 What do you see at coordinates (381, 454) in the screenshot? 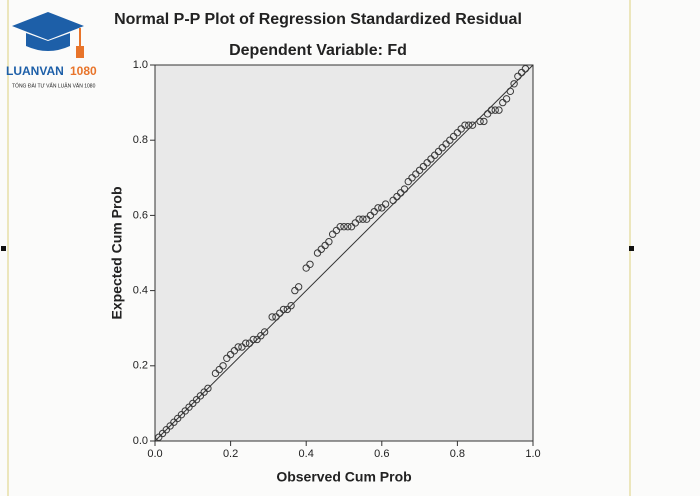
I see `x-tick-label: 0.6` at bounding box center [381, 454].